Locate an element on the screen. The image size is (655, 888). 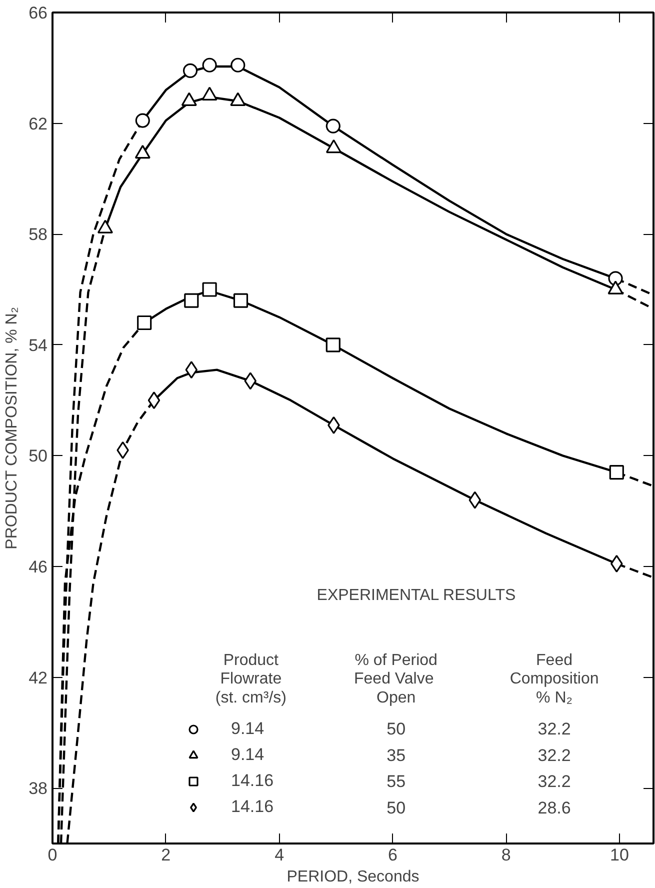
x-axis-title: PERIOD, Seconds is located at coordinates (353, 877).